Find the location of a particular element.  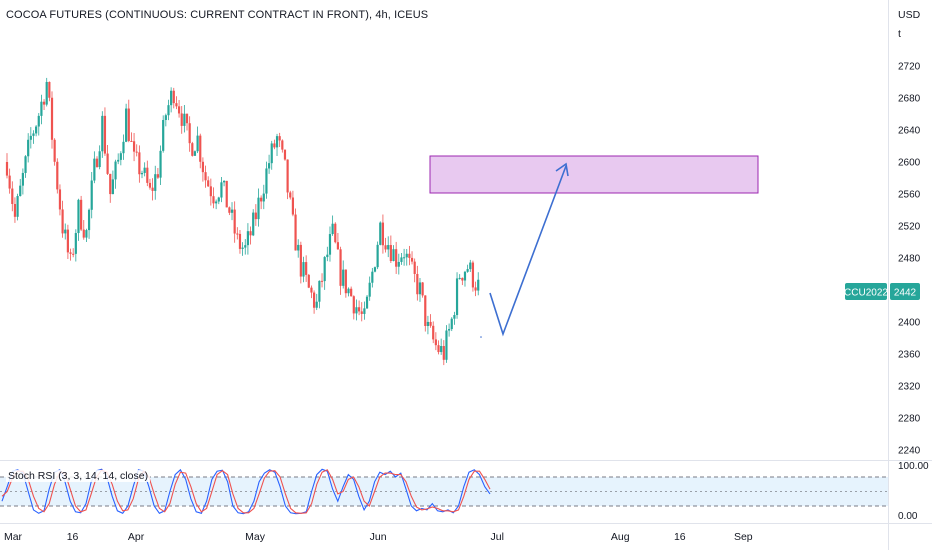

stoch-axis-0: 0.00 is located at coordinates (908, 516).